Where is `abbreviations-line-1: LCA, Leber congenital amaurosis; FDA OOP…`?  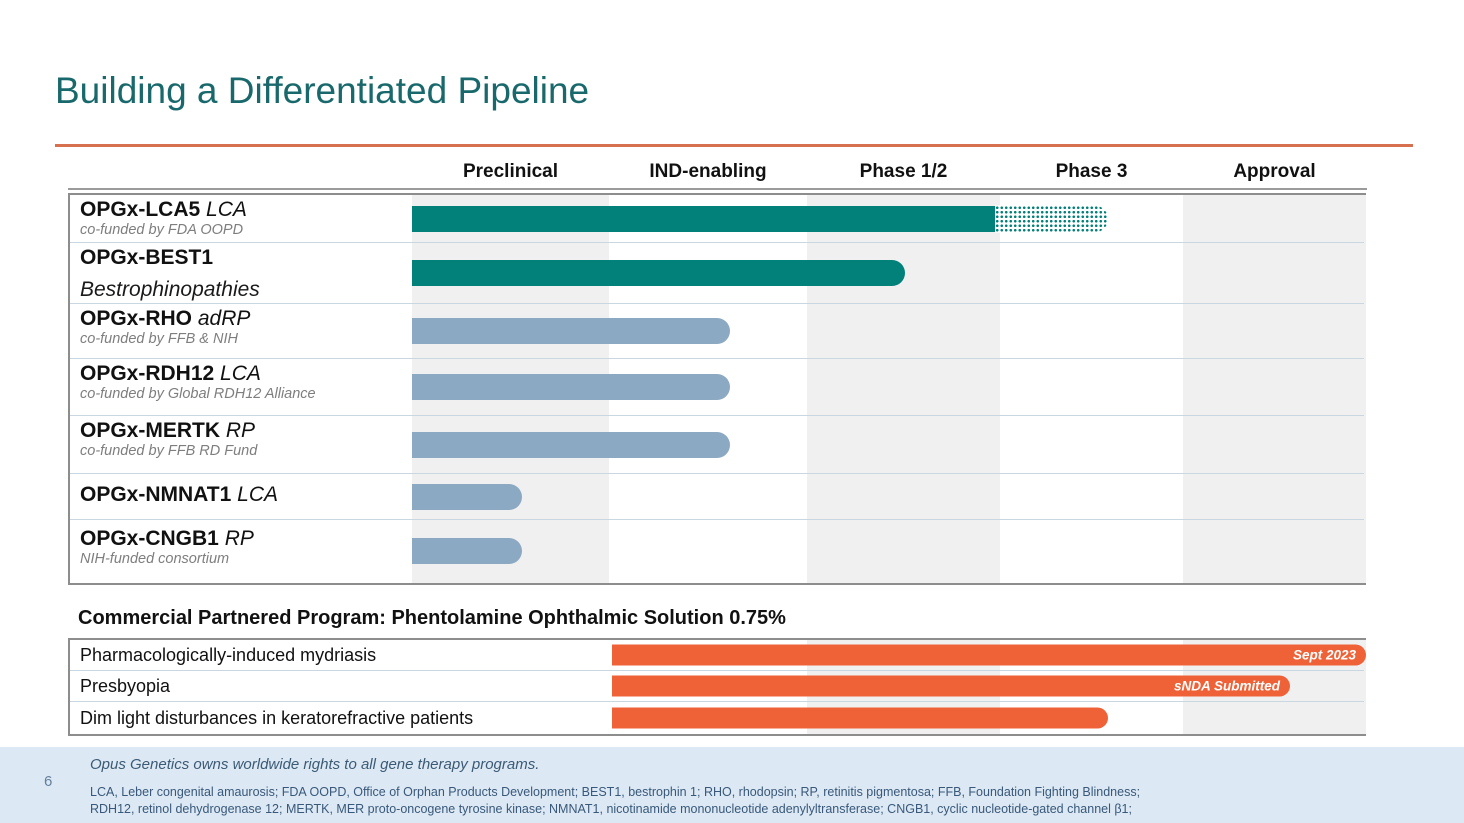
abbreviations-line-1: LCA, Leber congenital amaurosis; FDA OOP… is located at coordinates (615, 792).